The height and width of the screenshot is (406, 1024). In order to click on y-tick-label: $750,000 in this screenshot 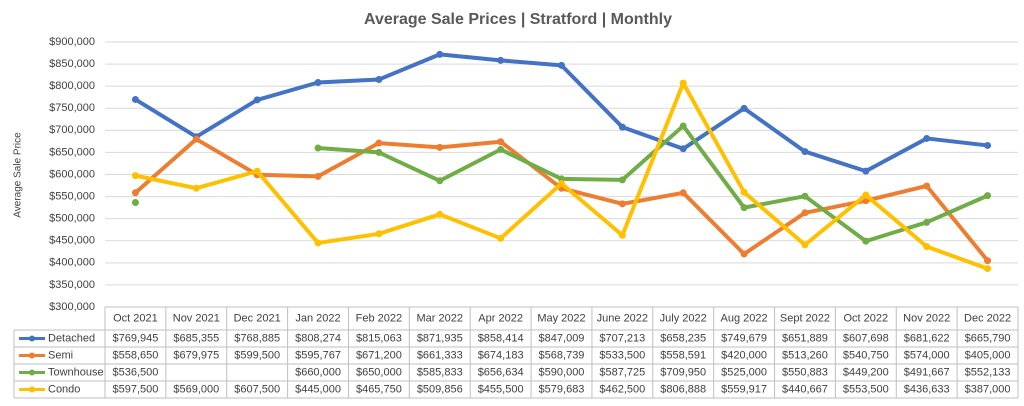, I will do `click(72, 108)`.